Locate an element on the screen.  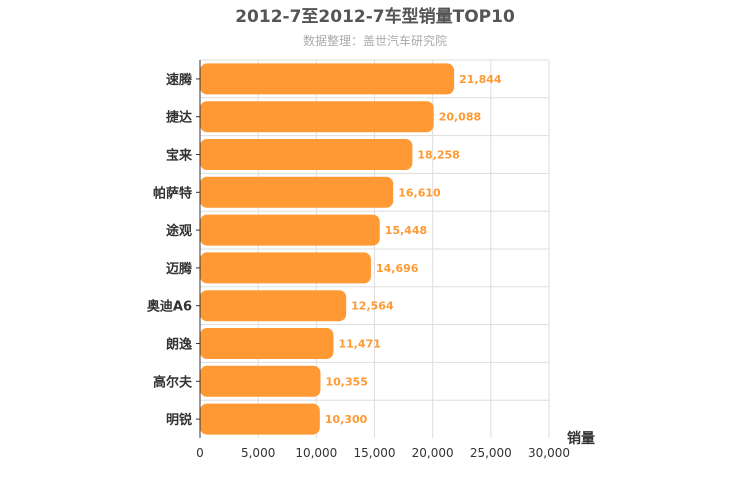
bar-value-label: 11,471 is located at coordinates (359, 344).